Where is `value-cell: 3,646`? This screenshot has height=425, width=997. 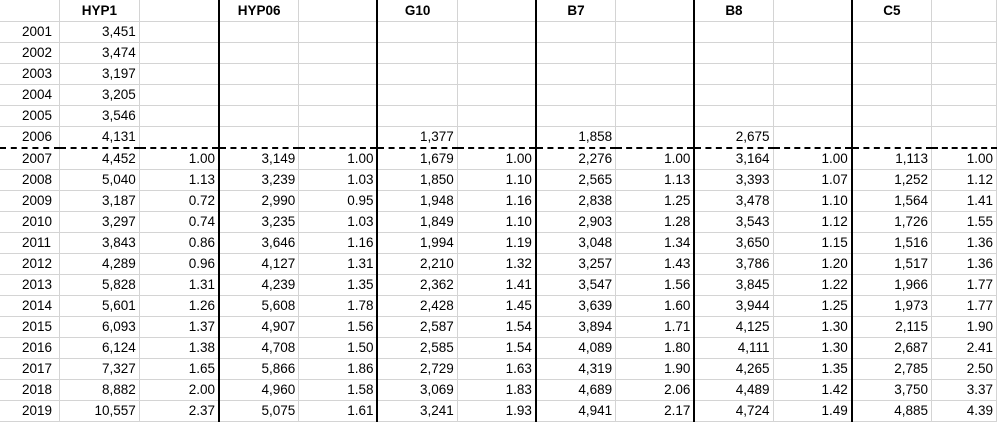 value-cell: 3,646 is located at coordinates (259, 243).